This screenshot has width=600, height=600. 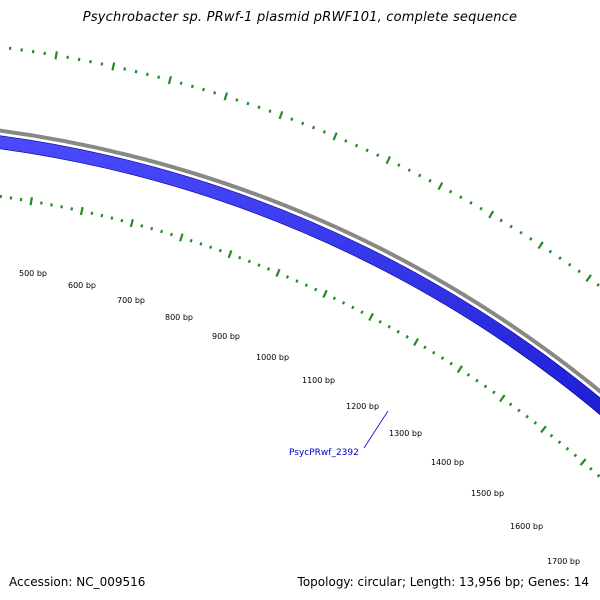 What do you see at coordinates (226, 336) in the screenshot?
I see `tick-label: 900 bp` at bounding box center [226, 336].